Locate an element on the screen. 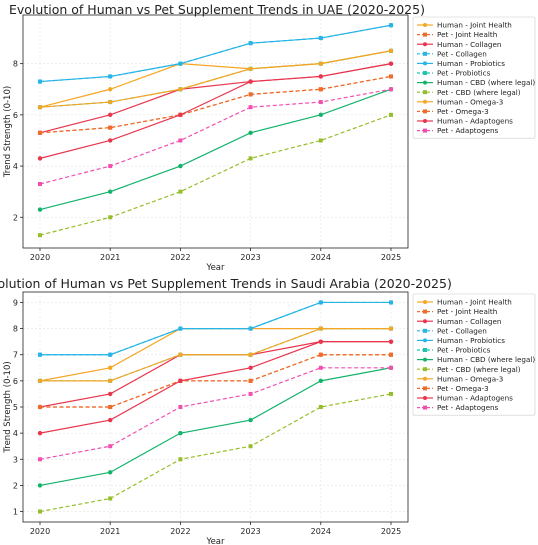 The height and width of the screenshot is (545, 538). x-tick-label: 2025 is located at coordinates (391, 257).